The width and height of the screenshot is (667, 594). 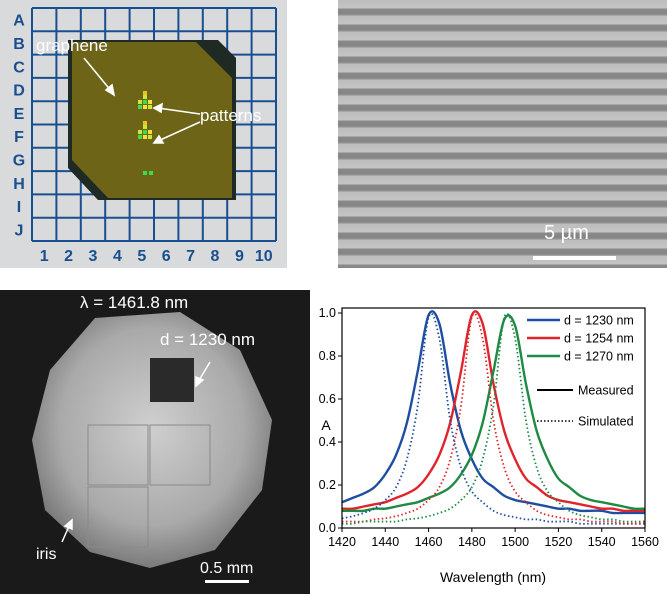 What do you see at coordinates (342, 542) in the screenshot?
I see `x-tick-label: 1420` at bounding box center [342, 542].